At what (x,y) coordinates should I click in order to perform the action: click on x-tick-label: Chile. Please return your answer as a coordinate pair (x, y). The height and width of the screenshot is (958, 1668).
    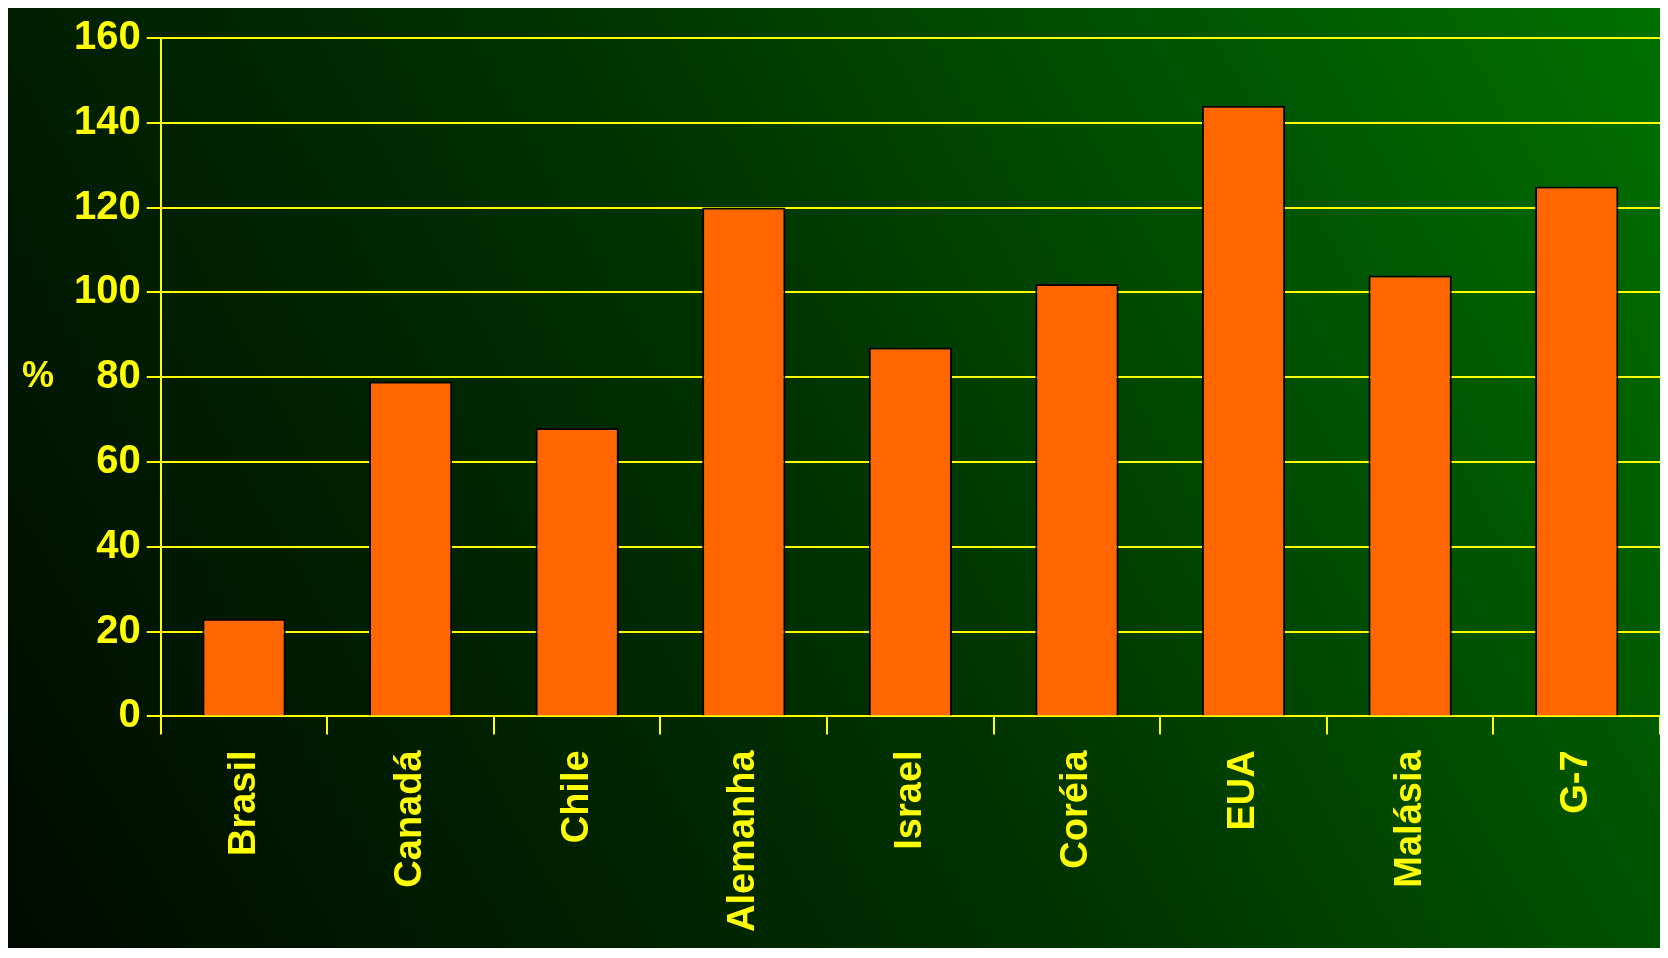
    Looking at the image, I should click on (574, 797).